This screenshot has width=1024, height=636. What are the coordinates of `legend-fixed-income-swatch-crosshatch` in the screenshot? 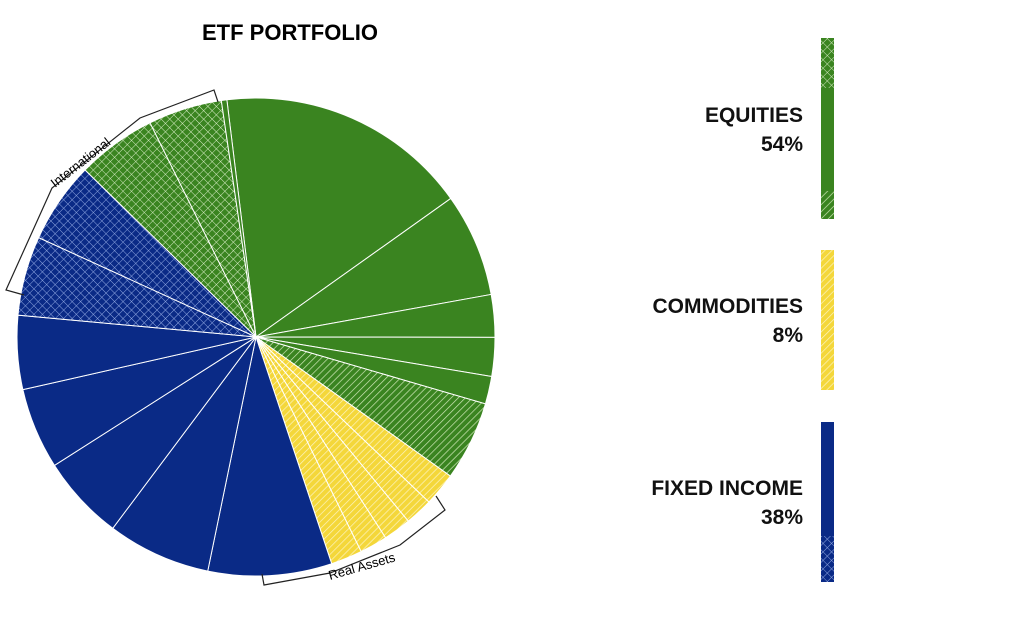 It's located at (827, 559).